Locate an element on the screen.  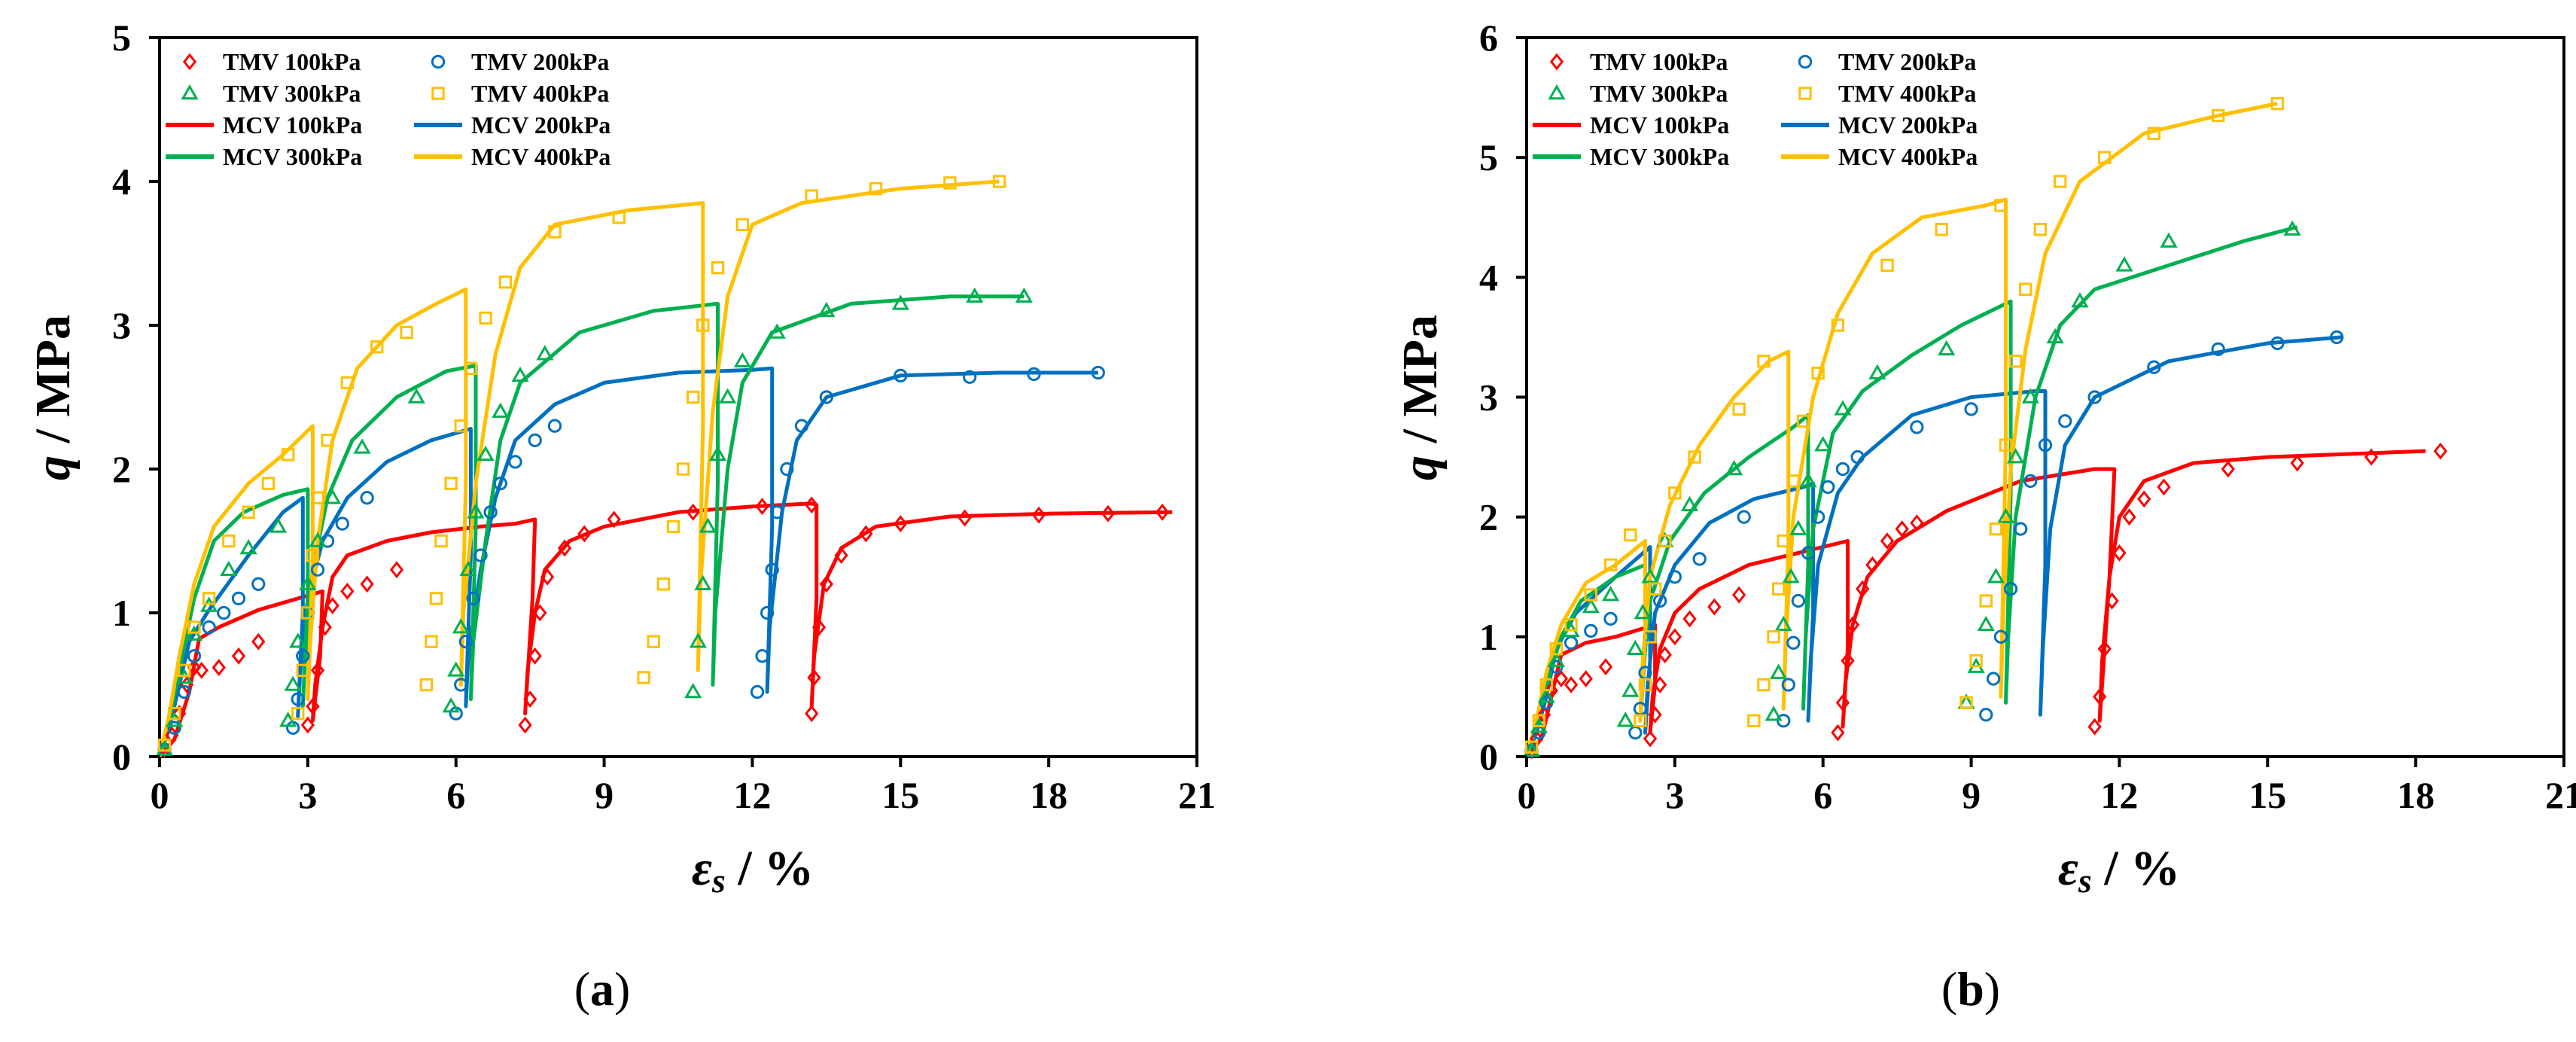
y-tick-label: 5 is located at coordinates (1488, 157).